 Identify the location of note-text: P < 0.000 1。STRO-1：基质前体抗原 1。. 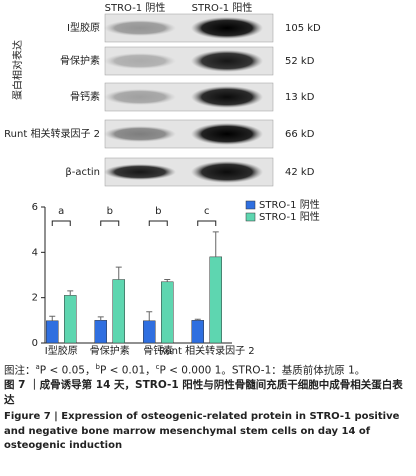
(262, 370).